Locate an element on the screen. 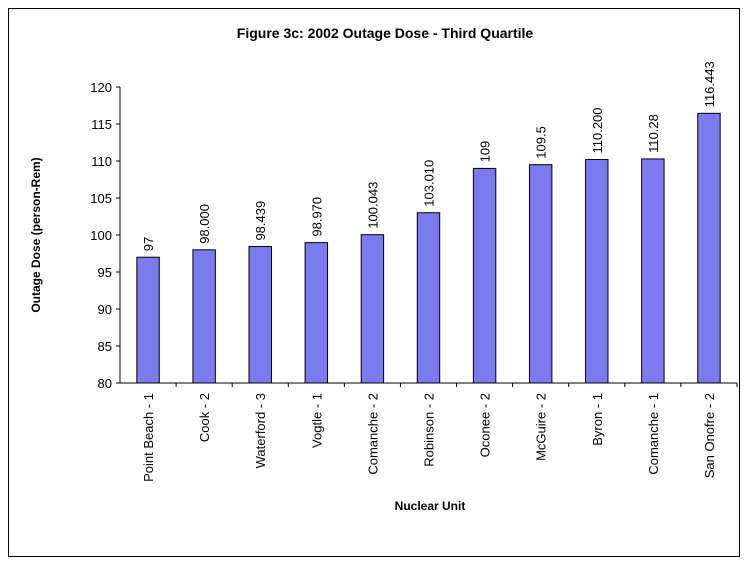  y-tick-label: 95 is located at coordinates (105, 272).